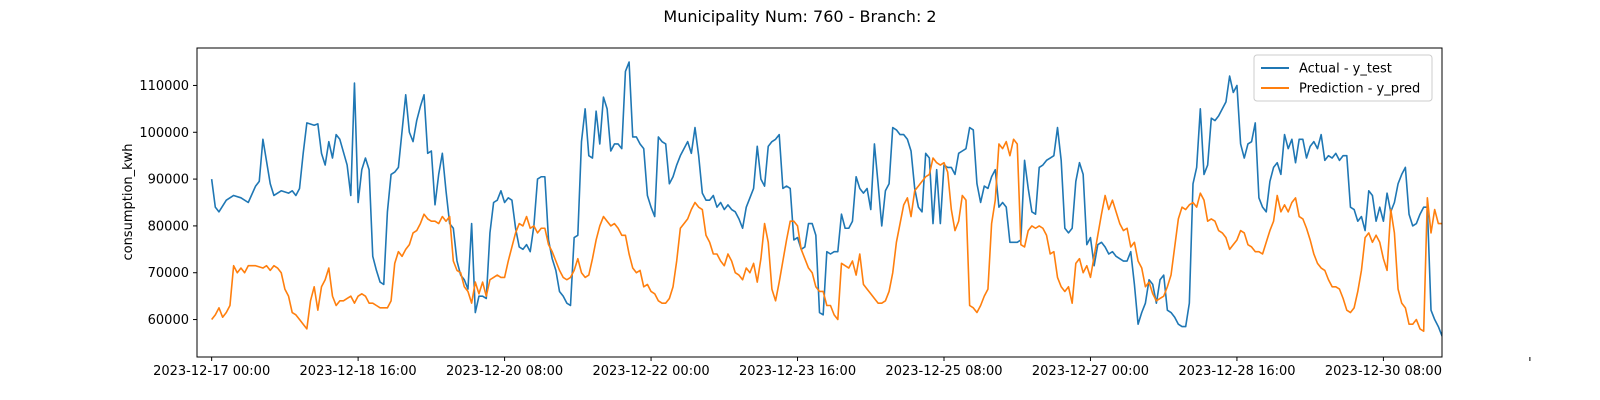 Image resolution: width=1600 pixels, height=400 pixels. What do you see at coordinates (650, 371) in the screenshot?
I see `x-tick-label: 2023-12-22 00:00` at bounding box center [650, 371].